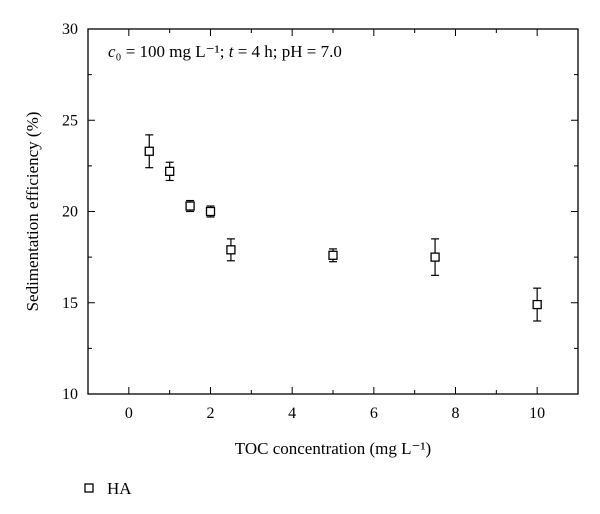 The width and height of the screenshot is (600, 514). Describe the element at coordinates (70, 394) in the screenshot. I see `y-tick-label: 10` at that location.